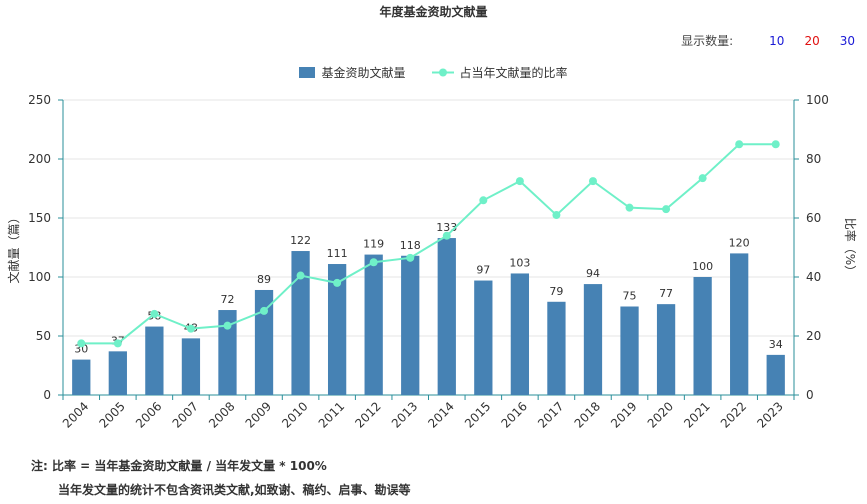  I want to click on chart-legend: 基金资助文献量 占当年文献量的比率, so click(433, 72).